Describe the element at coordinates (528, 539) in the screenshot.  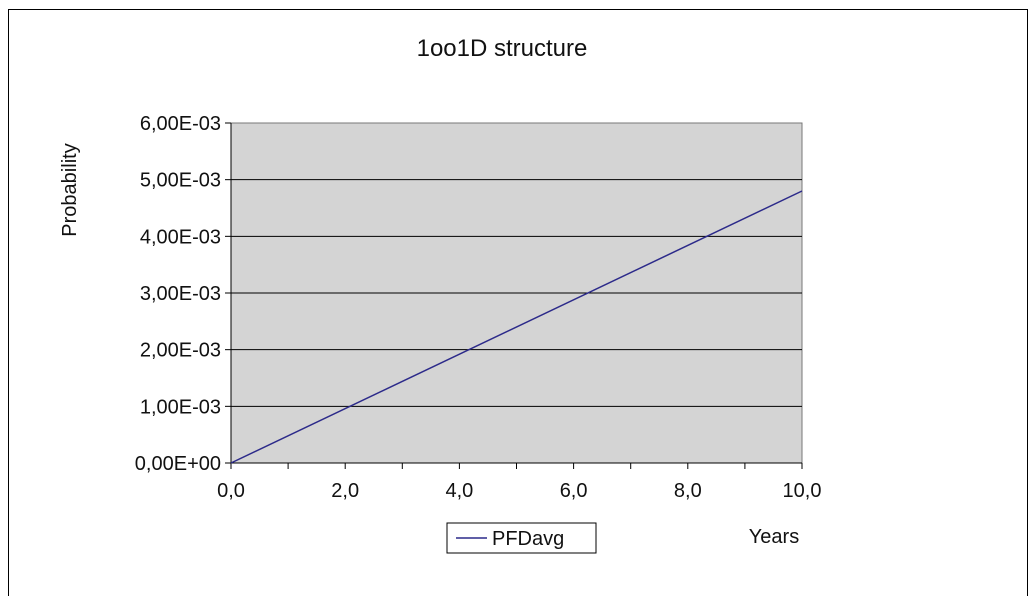
I see `legend-label: PFDavg` at that location.